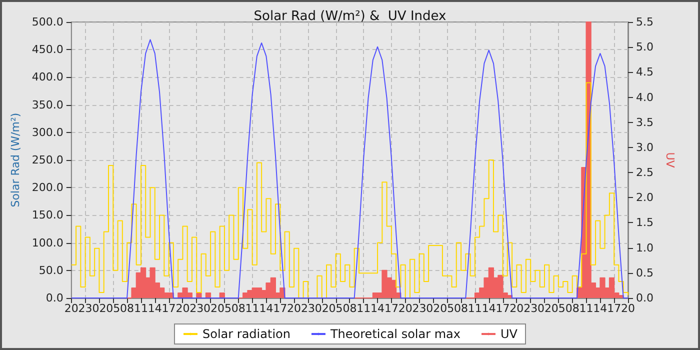 This screenshot has width=700, height=350. What do you see at coordinates (645, 197) in the screenshot?
I see `y2-tick-label: 2.0` at bounding box center [645, 197].